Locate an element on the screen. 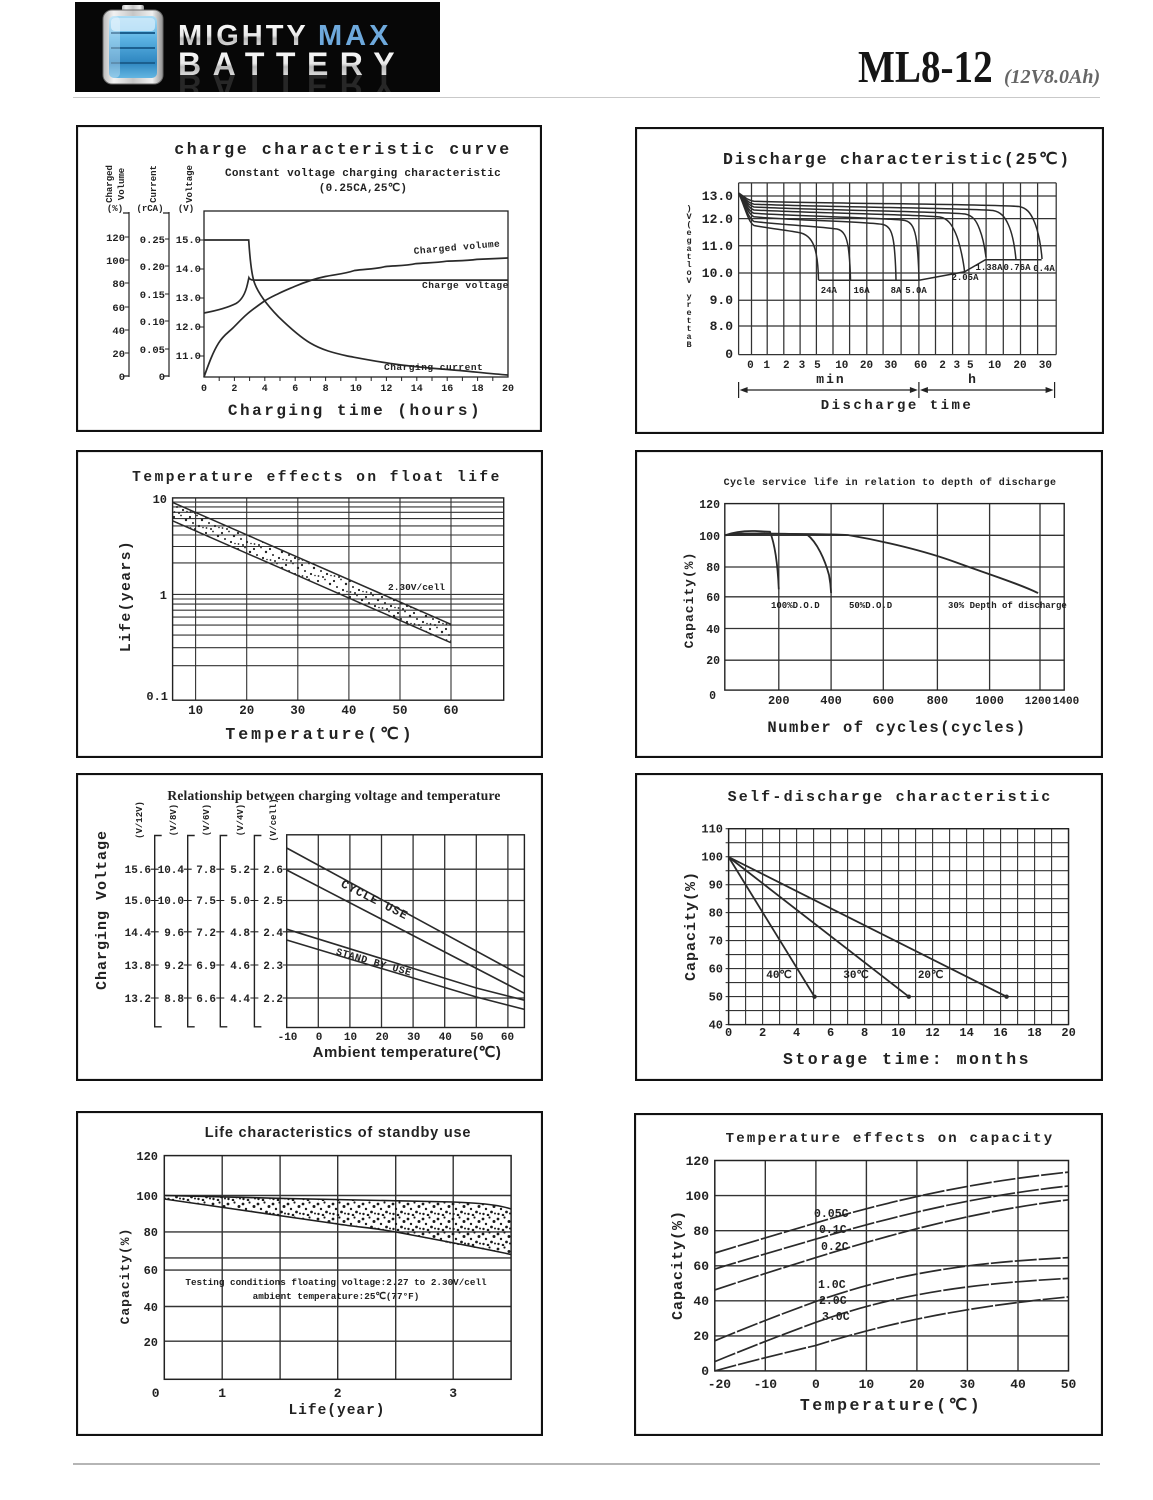  svg-text: t is located at coordinates (688, 321).